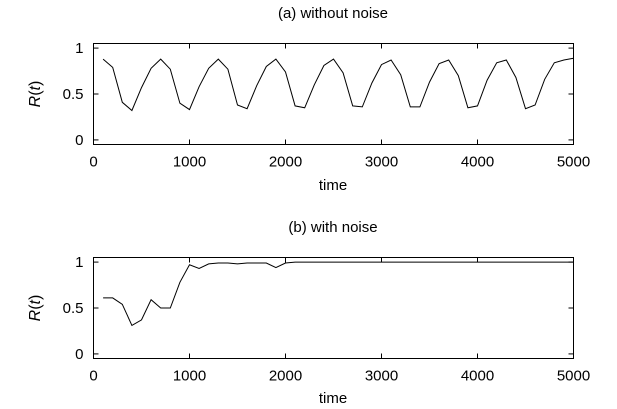 This screenshot has width=617, height=409. Describe the element at coordinates (333, 13) in the screenshot. I see `chart-title: (a) without noise` at that location.